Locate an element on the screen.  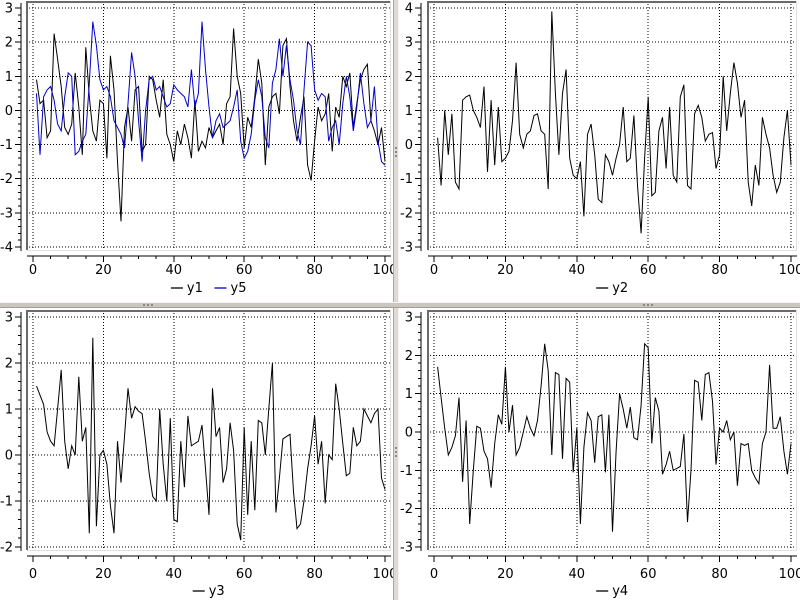
legend: y4 is located at coordinates (612, 591).